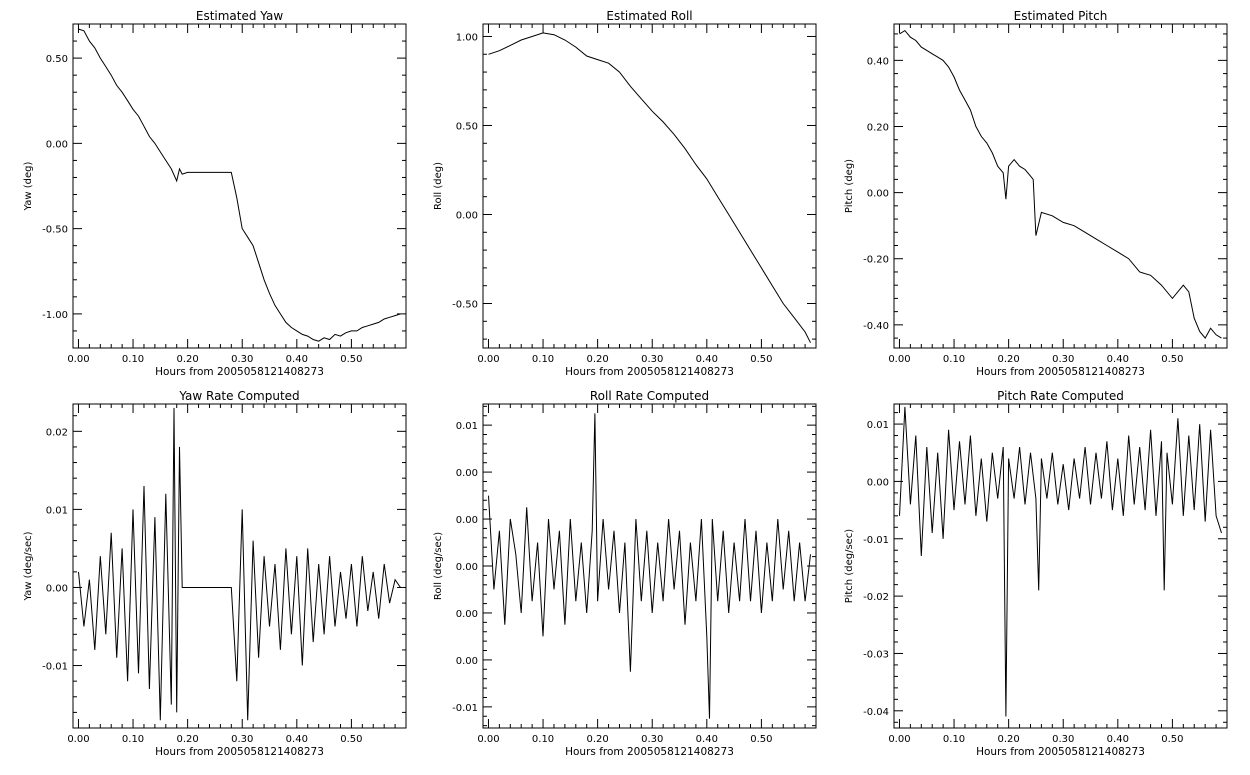 Image resolution: width=1250 pixels, height=775 pixels. Describe the element at coordinates (57, 588) in the screenshot. I see `yaw-rate-y-tick-label: 0.00` at that location.